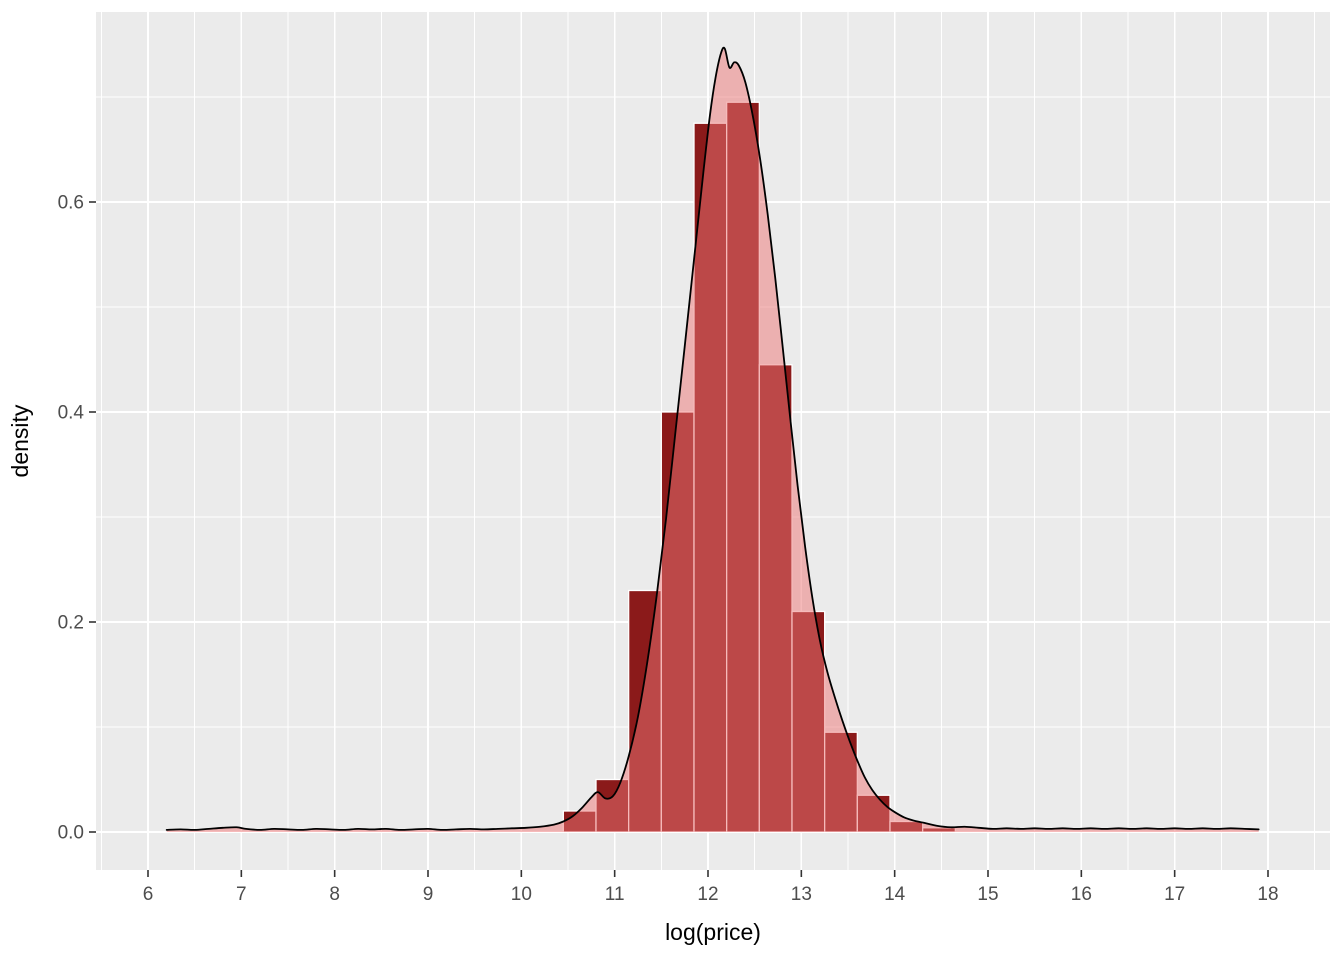  What do you see at coordinates (615, 894) in the screenshot?
I see `x-tick-label: 11` at bounding box center [615, 894].